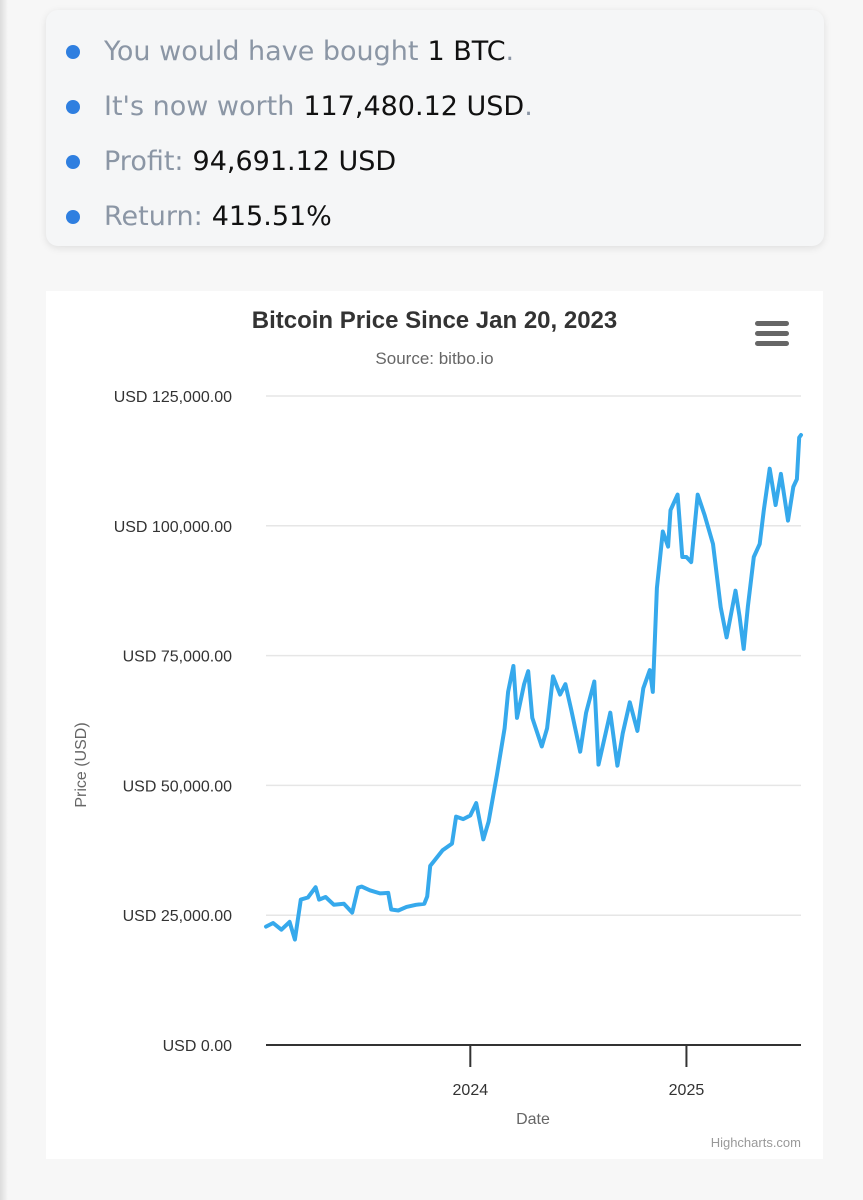  What do you see at coordinates (197, 1046) in the screenshot?
I see `y-tick-label: USD 0.00` at bounding box center [197, 1046].